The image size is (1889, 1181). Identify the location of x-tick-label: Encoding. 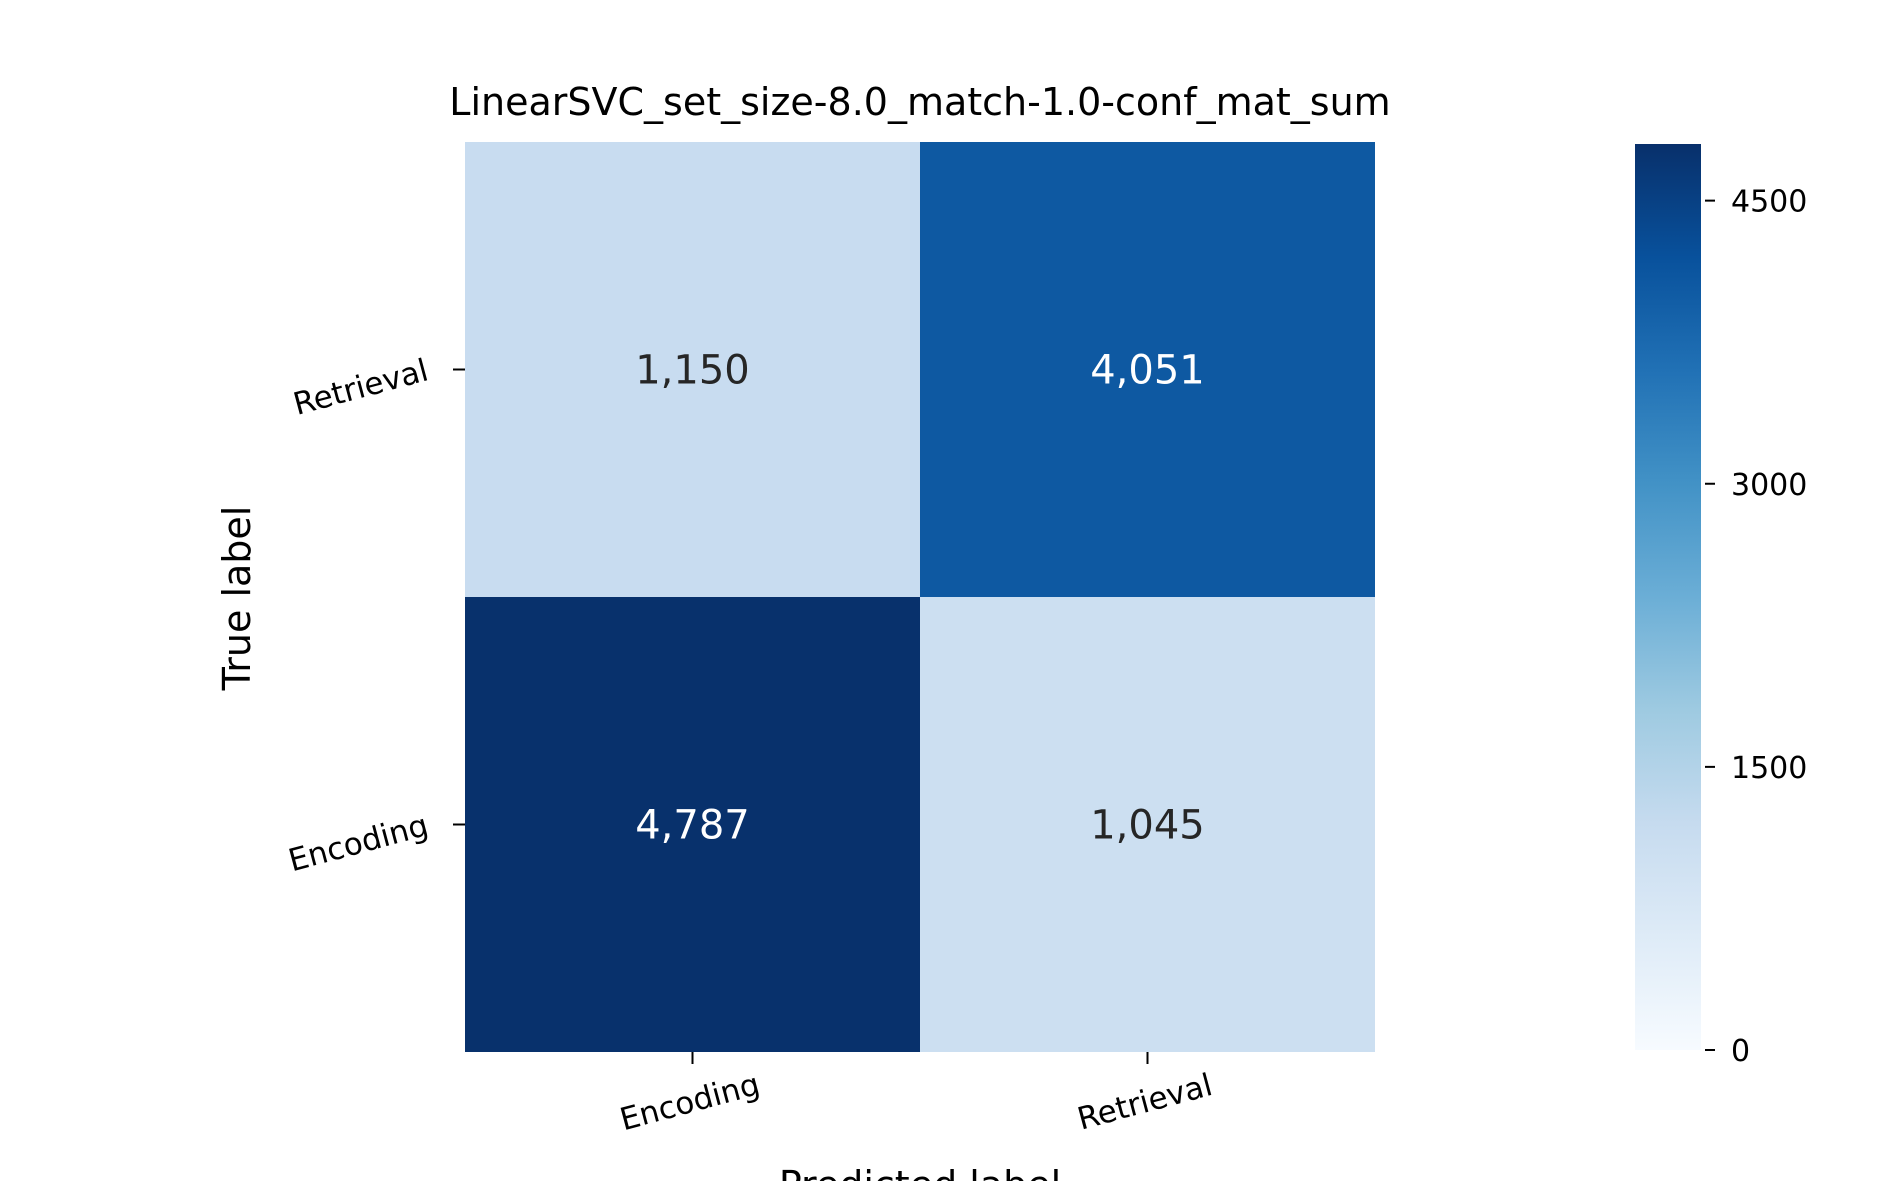
(689, 1102).